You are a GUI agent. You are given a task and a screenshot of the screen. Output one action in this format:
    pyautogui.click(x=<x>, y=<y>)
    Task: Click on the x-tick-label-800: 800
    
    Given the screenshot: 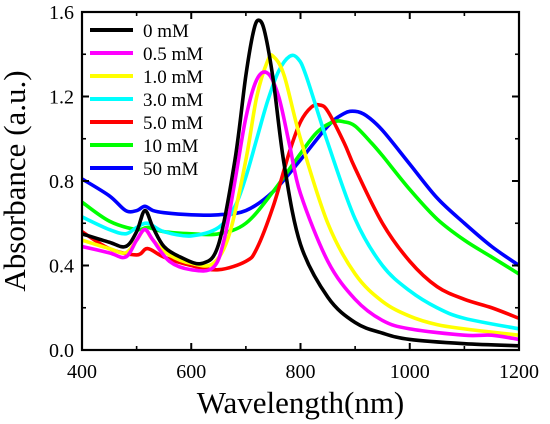 What is the action you would take?
    pyautogui.click(x=301, y=372)
    